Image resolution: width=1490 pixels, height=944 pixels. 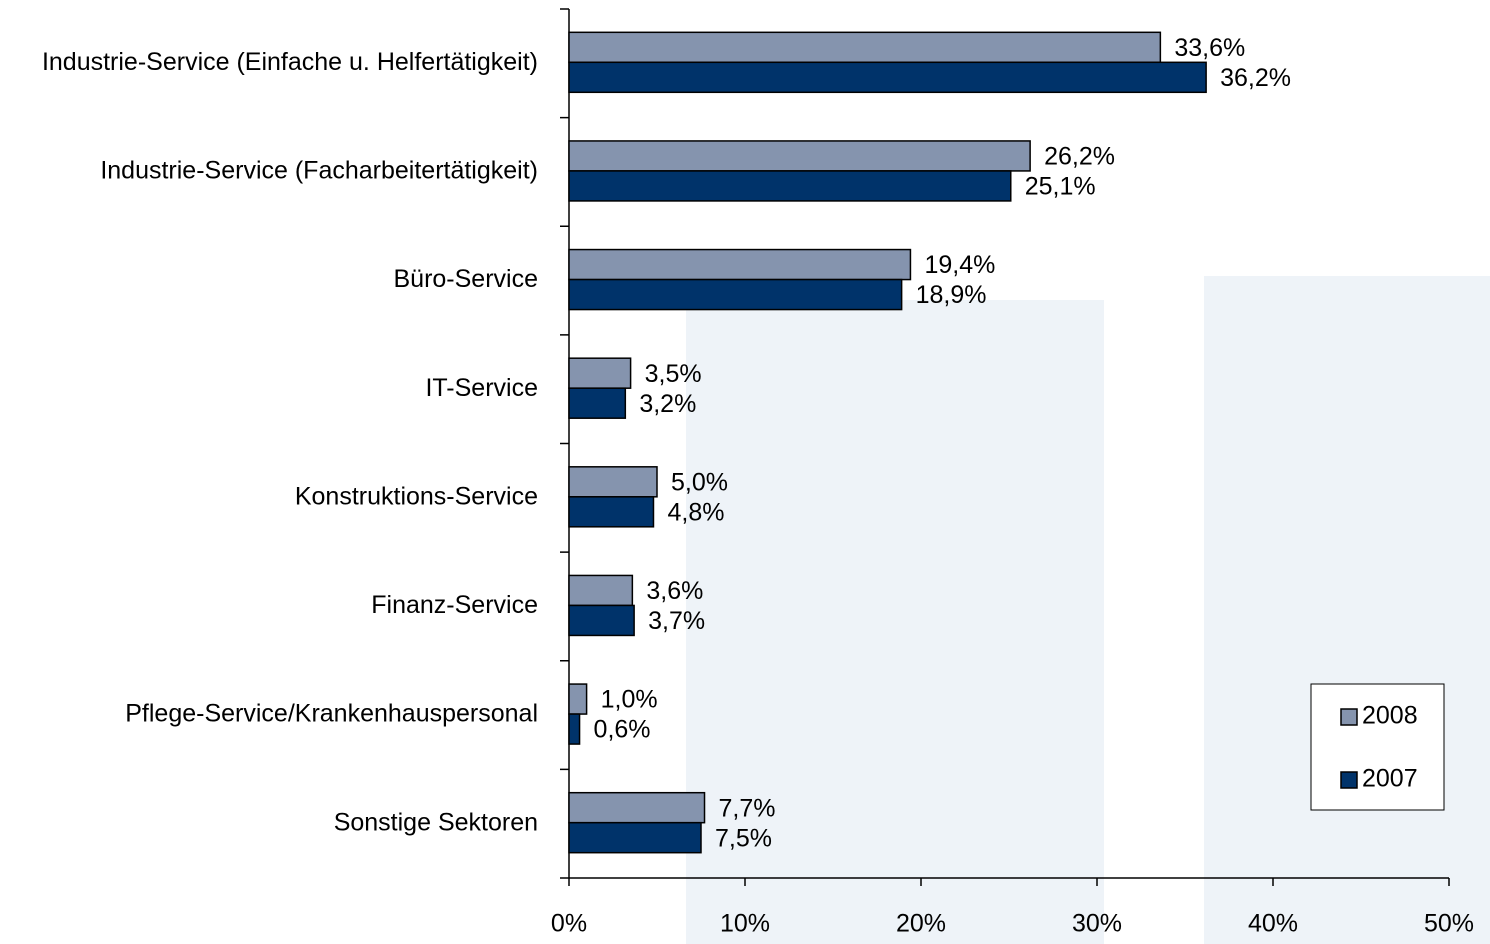 I want to click on data-label: 18,9%, so click(x=951, y=295).